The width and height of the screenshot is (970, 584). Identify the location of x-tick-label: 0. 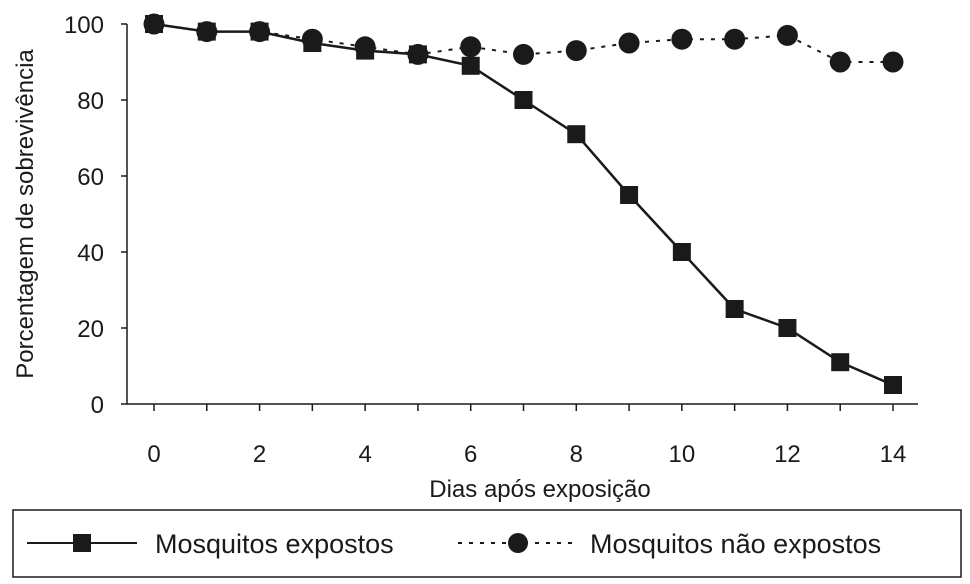
(153, 454).